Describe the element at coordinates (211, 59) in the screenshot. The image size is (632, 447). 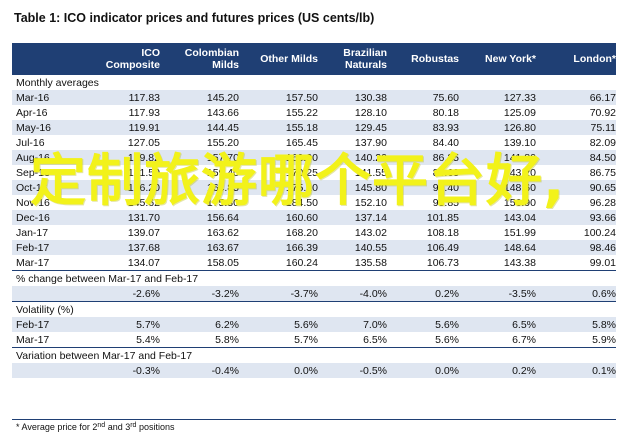
I see `column-header: Colombian Milds` at that location.